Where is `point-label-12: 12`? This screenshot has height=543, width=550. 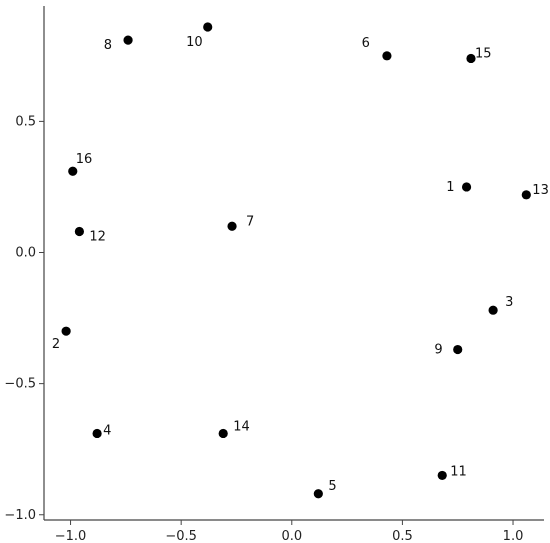
point-label-12: 12 is located at coordinates (97, 237).